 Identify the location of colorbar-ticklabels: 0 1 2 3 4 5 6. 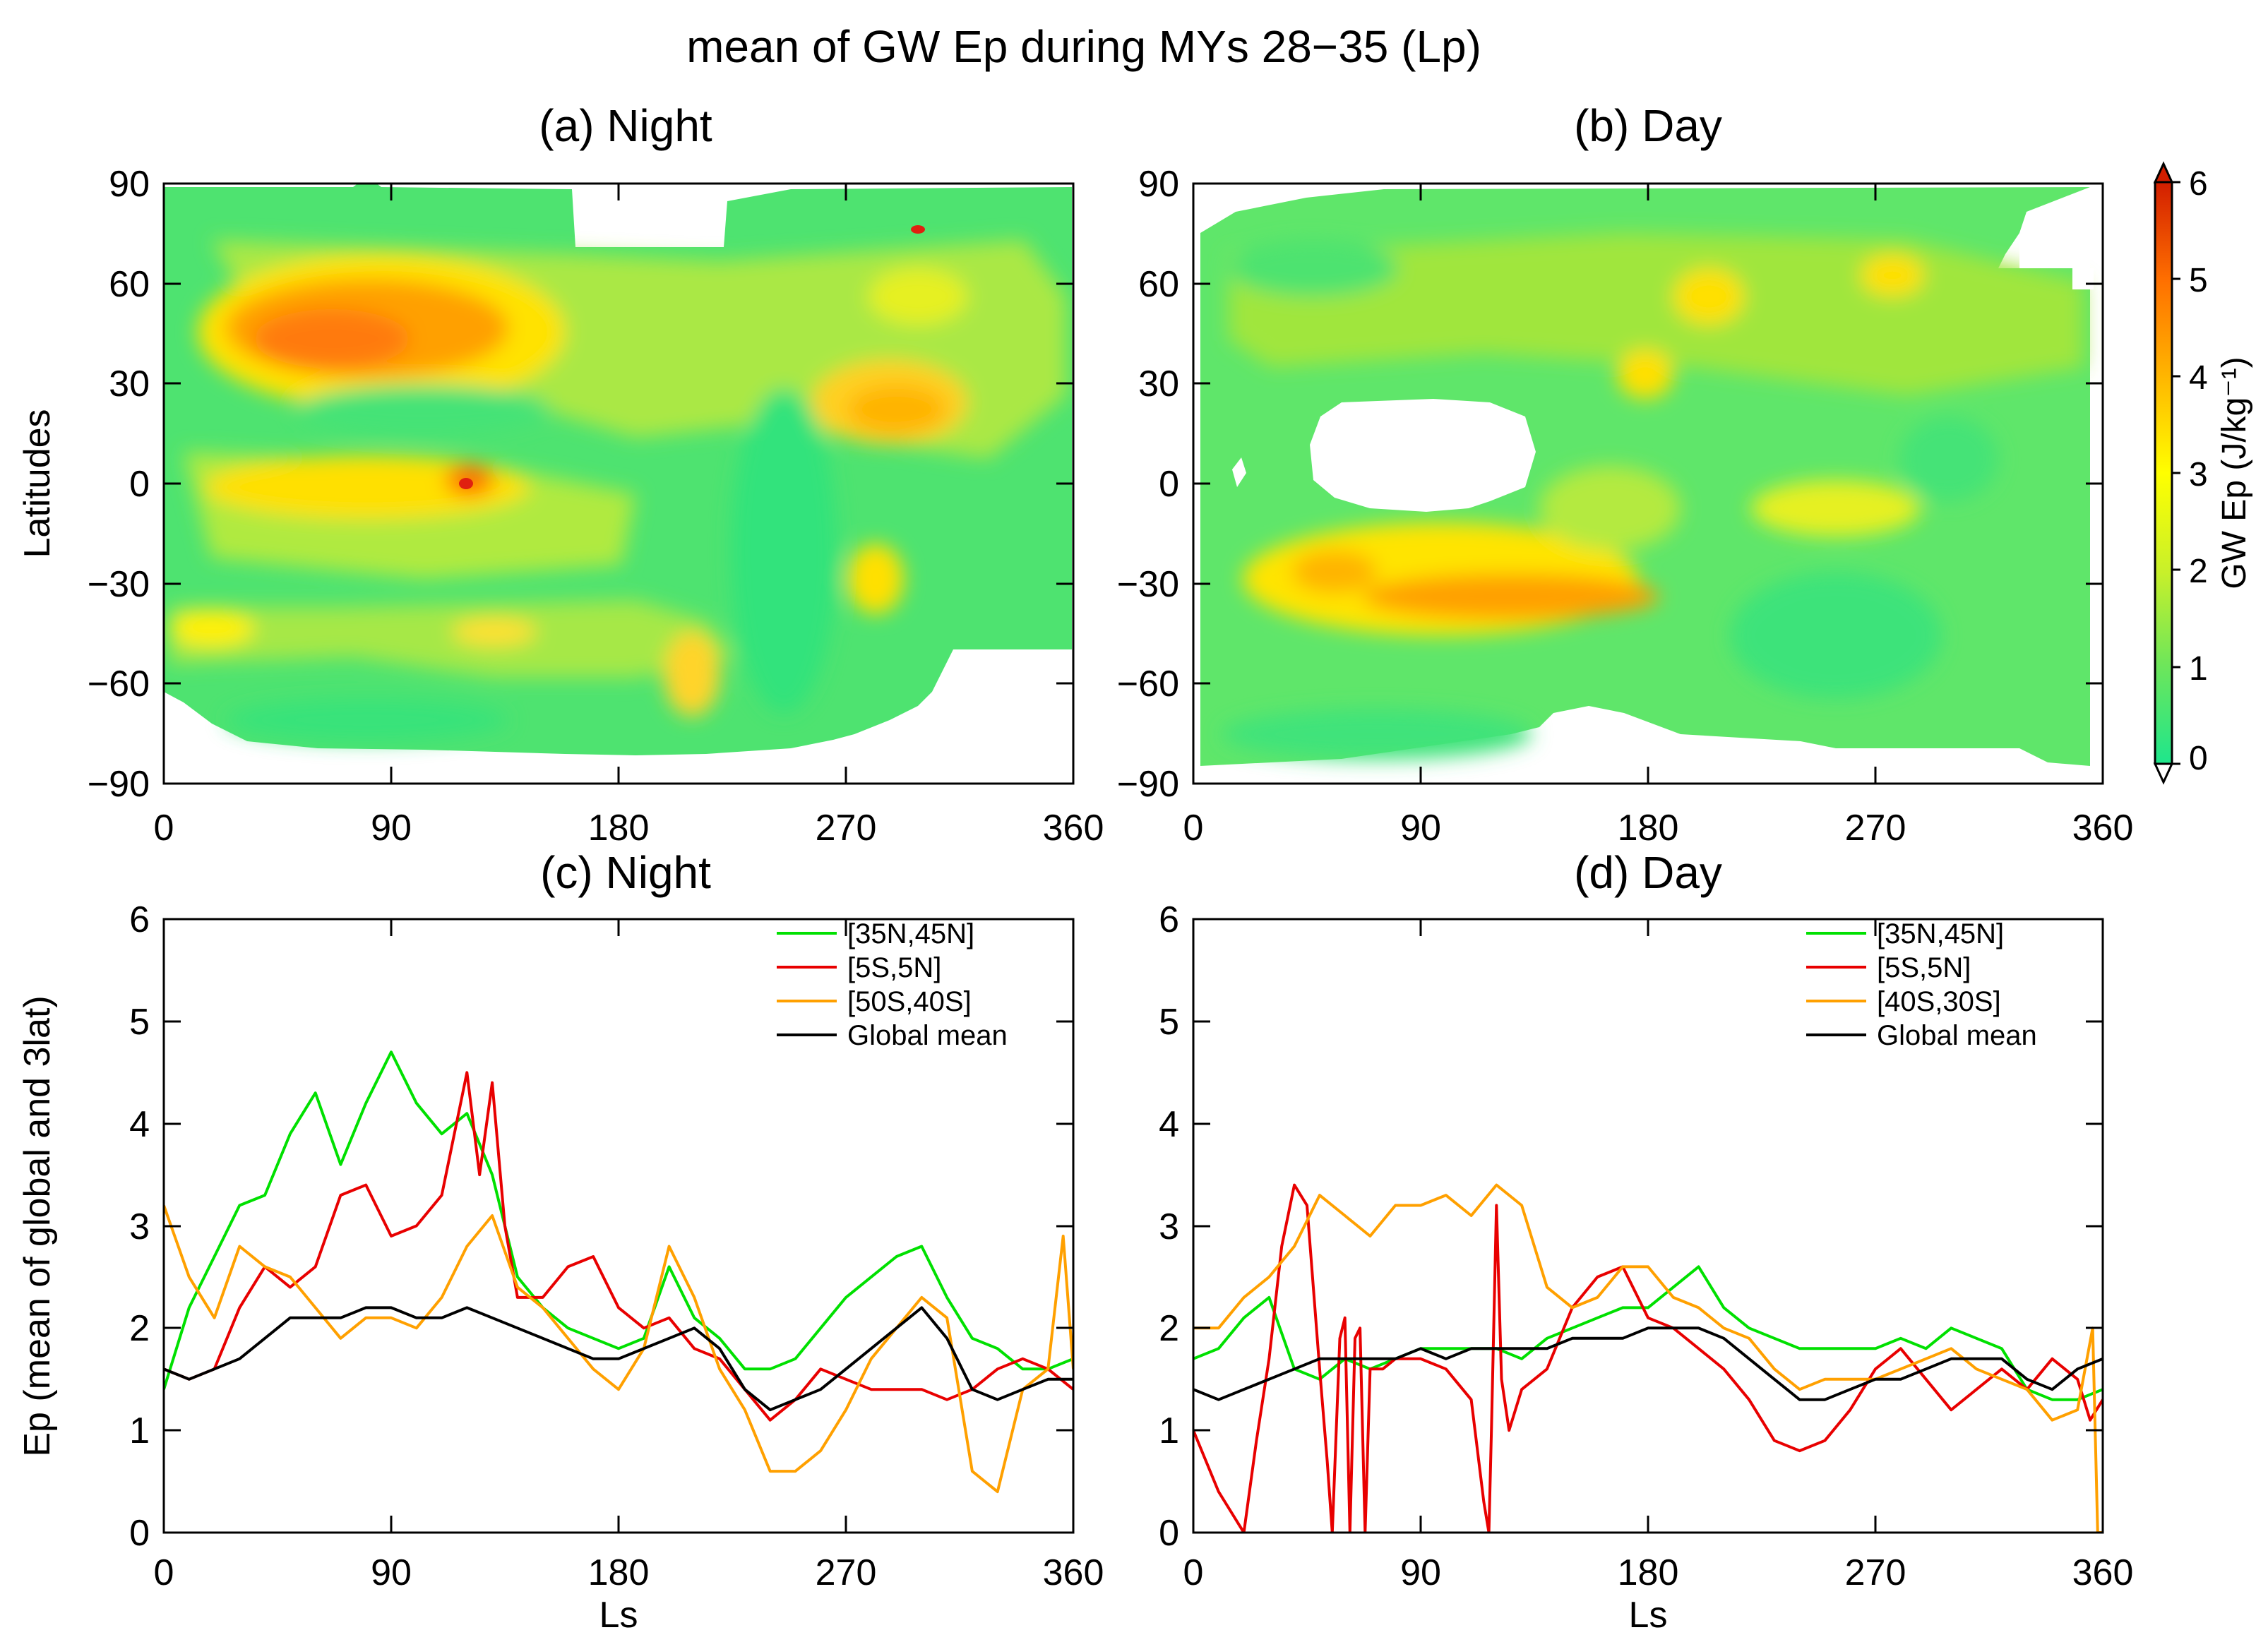
(2198, 471).